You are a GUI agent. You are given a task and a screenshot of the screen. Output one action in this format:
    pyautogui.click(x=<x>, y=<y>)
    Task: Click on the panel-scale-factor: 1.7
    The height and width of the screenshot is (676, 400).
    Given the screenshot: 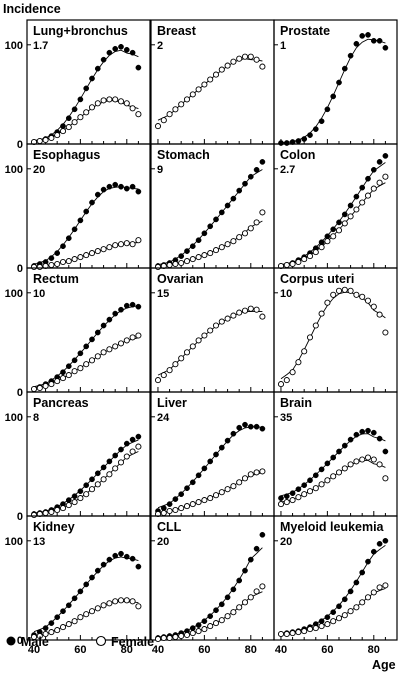 What is the action you would take?
    pyautogui.click(x=40, y=46)
    